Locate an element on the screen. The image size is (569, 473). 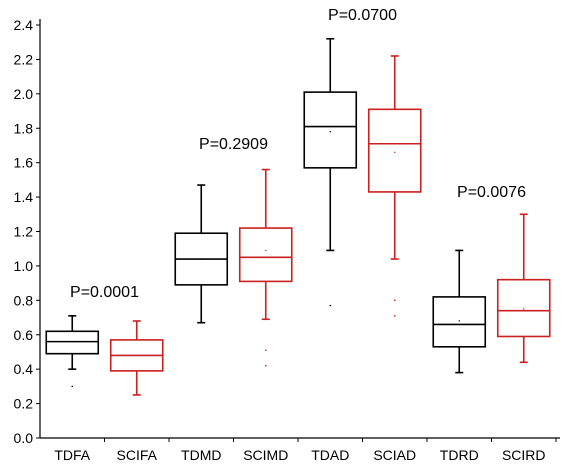
p-value-label: P=0.0076 is located at coordinates (491, 192).